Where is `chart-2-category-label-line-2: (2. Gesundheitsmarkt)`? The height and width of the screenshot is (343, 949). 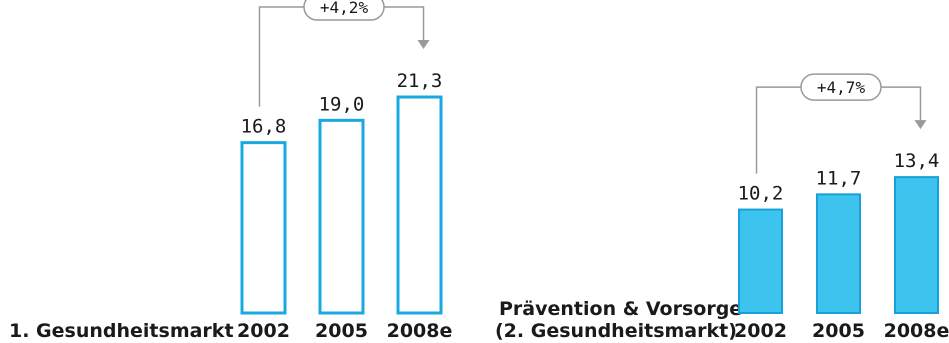 chart-2-category-label-line-2: (2. Gesundheitsmarkt) is located at coordinates (616, 331).